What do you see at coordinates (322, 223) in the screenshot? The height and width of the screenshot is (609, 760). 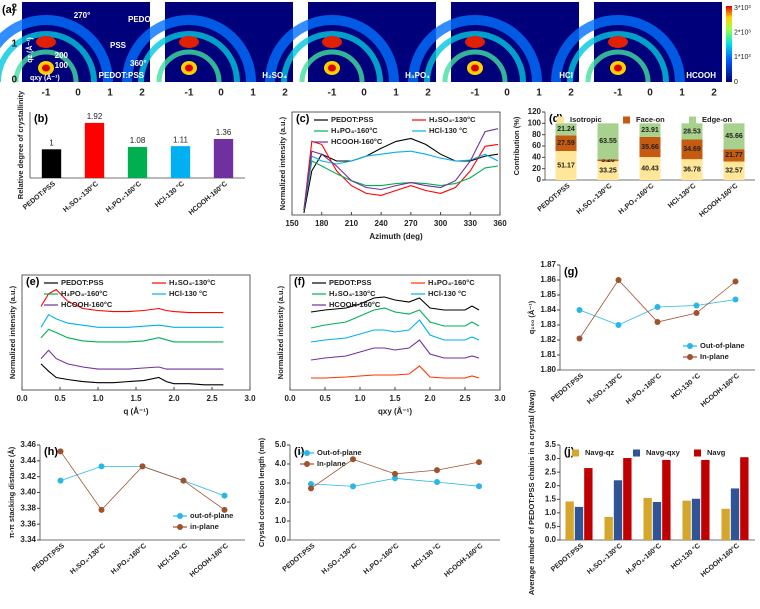 I see `x-tick-label: 180` at bounding box center [322, 223].